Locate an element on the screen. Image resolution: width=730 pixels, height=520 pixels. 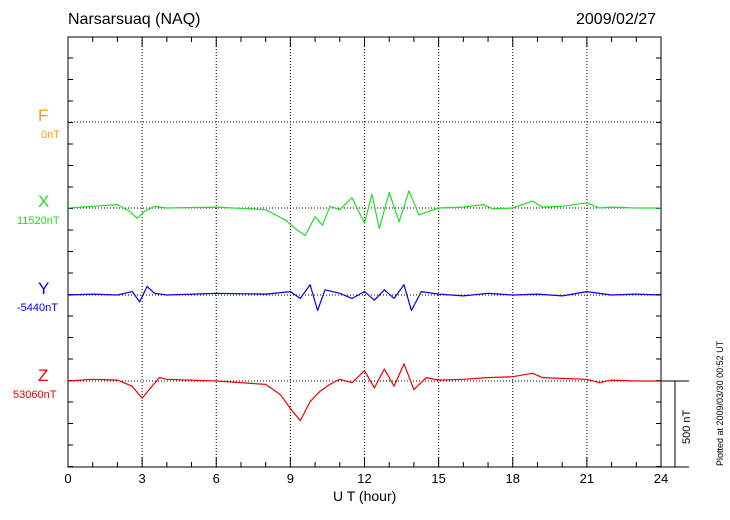
channel-f-label: F is located at coordinates (43, 115).